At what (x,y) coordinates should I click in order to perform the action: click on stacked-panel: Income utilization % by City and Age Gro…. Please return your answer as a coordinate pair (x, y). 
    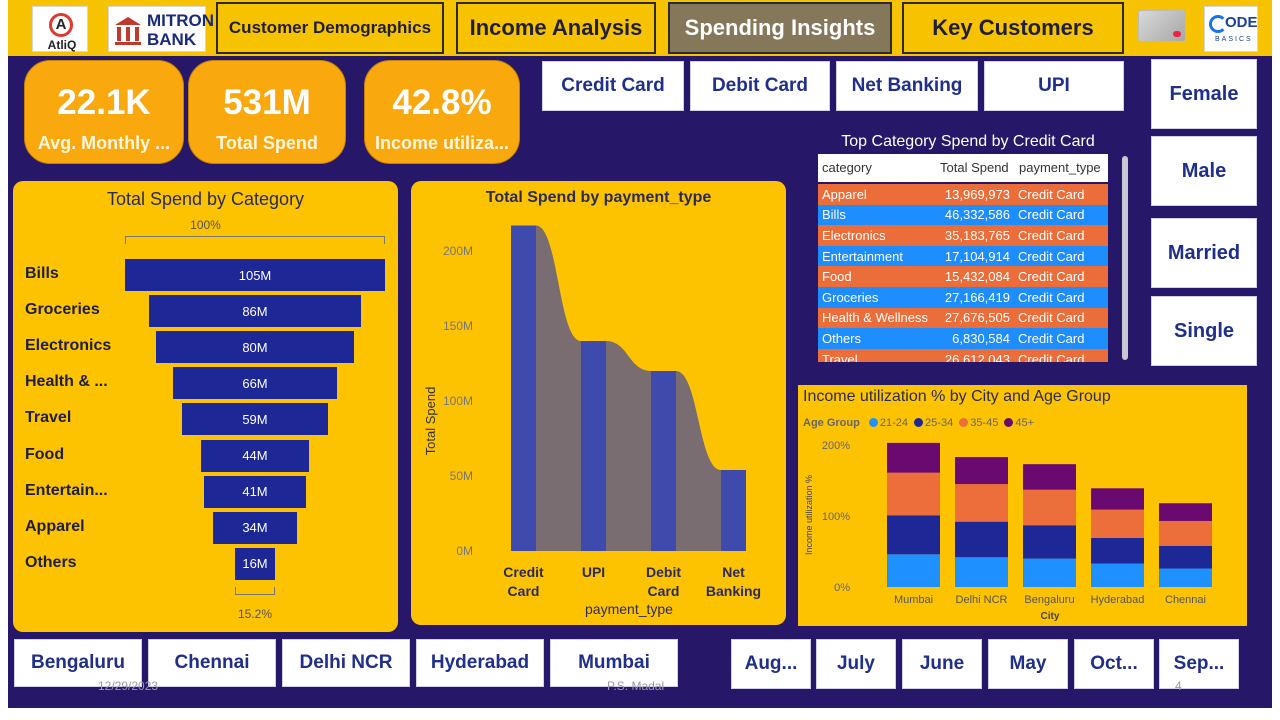
    Looking at the image, I should click on (1022, 505).